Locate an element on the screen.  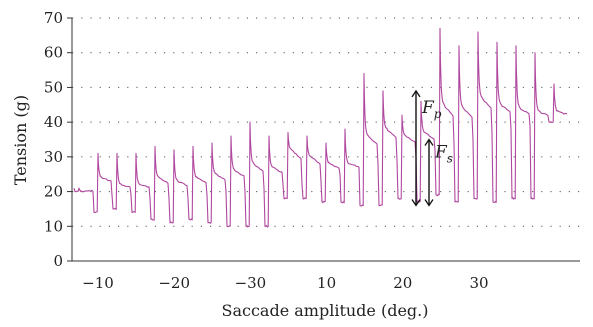
y-tick-label: 60 is located at coordinates (53, 53).